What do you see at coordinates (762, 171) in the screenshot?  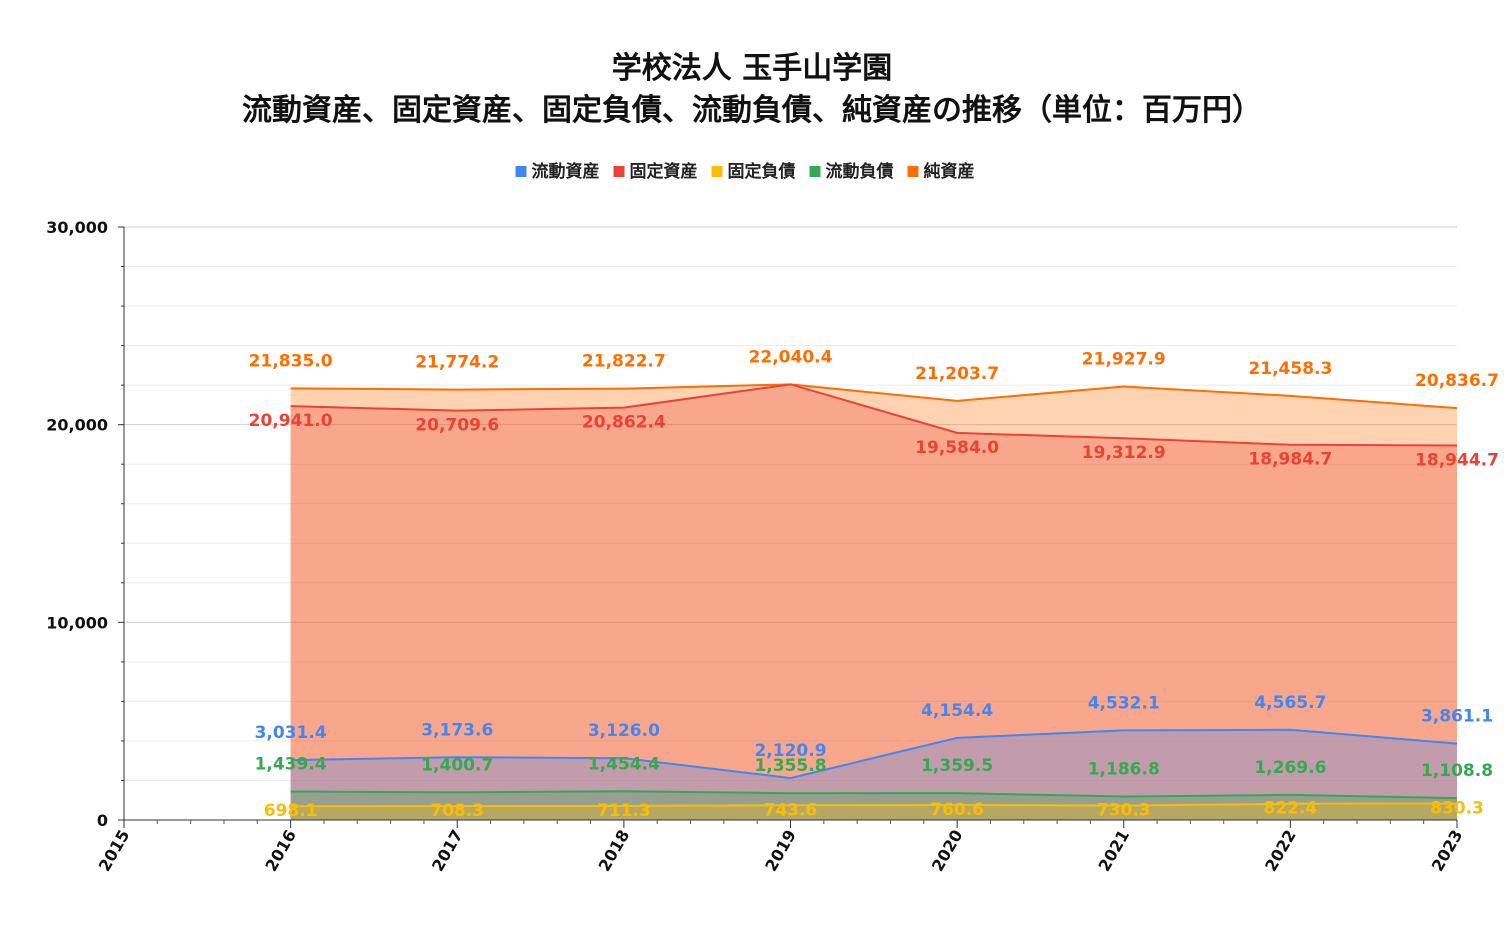 I see `legend-label: 固定負債` at bounding box center [762, 171].